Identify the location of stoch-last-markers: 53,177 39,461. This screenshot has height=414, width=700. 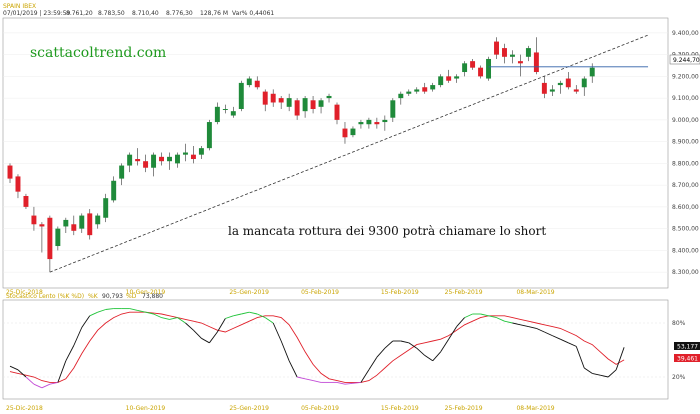
(687, 352).